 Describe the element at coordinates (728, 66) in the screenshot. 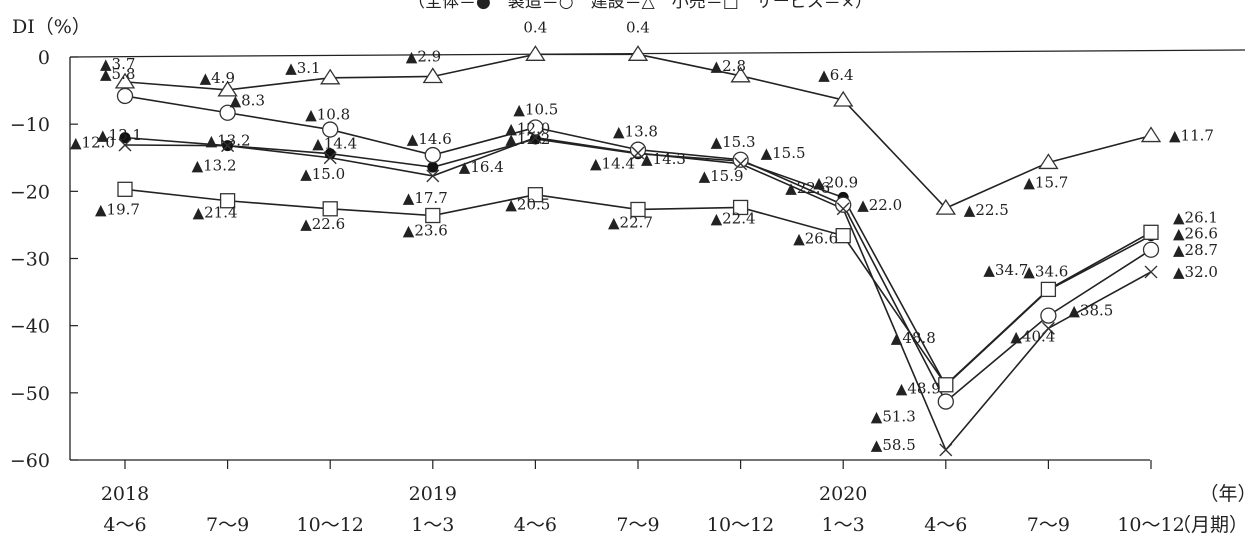

I see `construction-data-label: ▲2.8` at that location.